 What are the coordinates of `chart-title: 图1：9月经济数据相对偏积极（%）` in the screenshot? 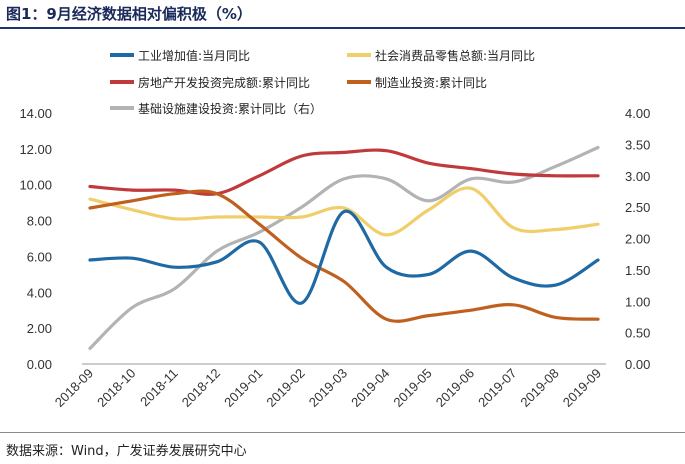 It's located at (129, 14).